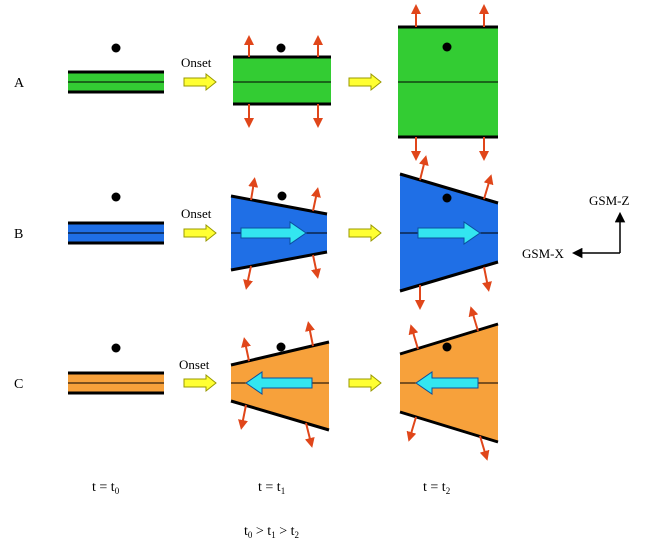 The height and width of the screenshot is (544, 645). I want to click on time-ordering-relation: t0 > t1 > t2, so click(271, 532).